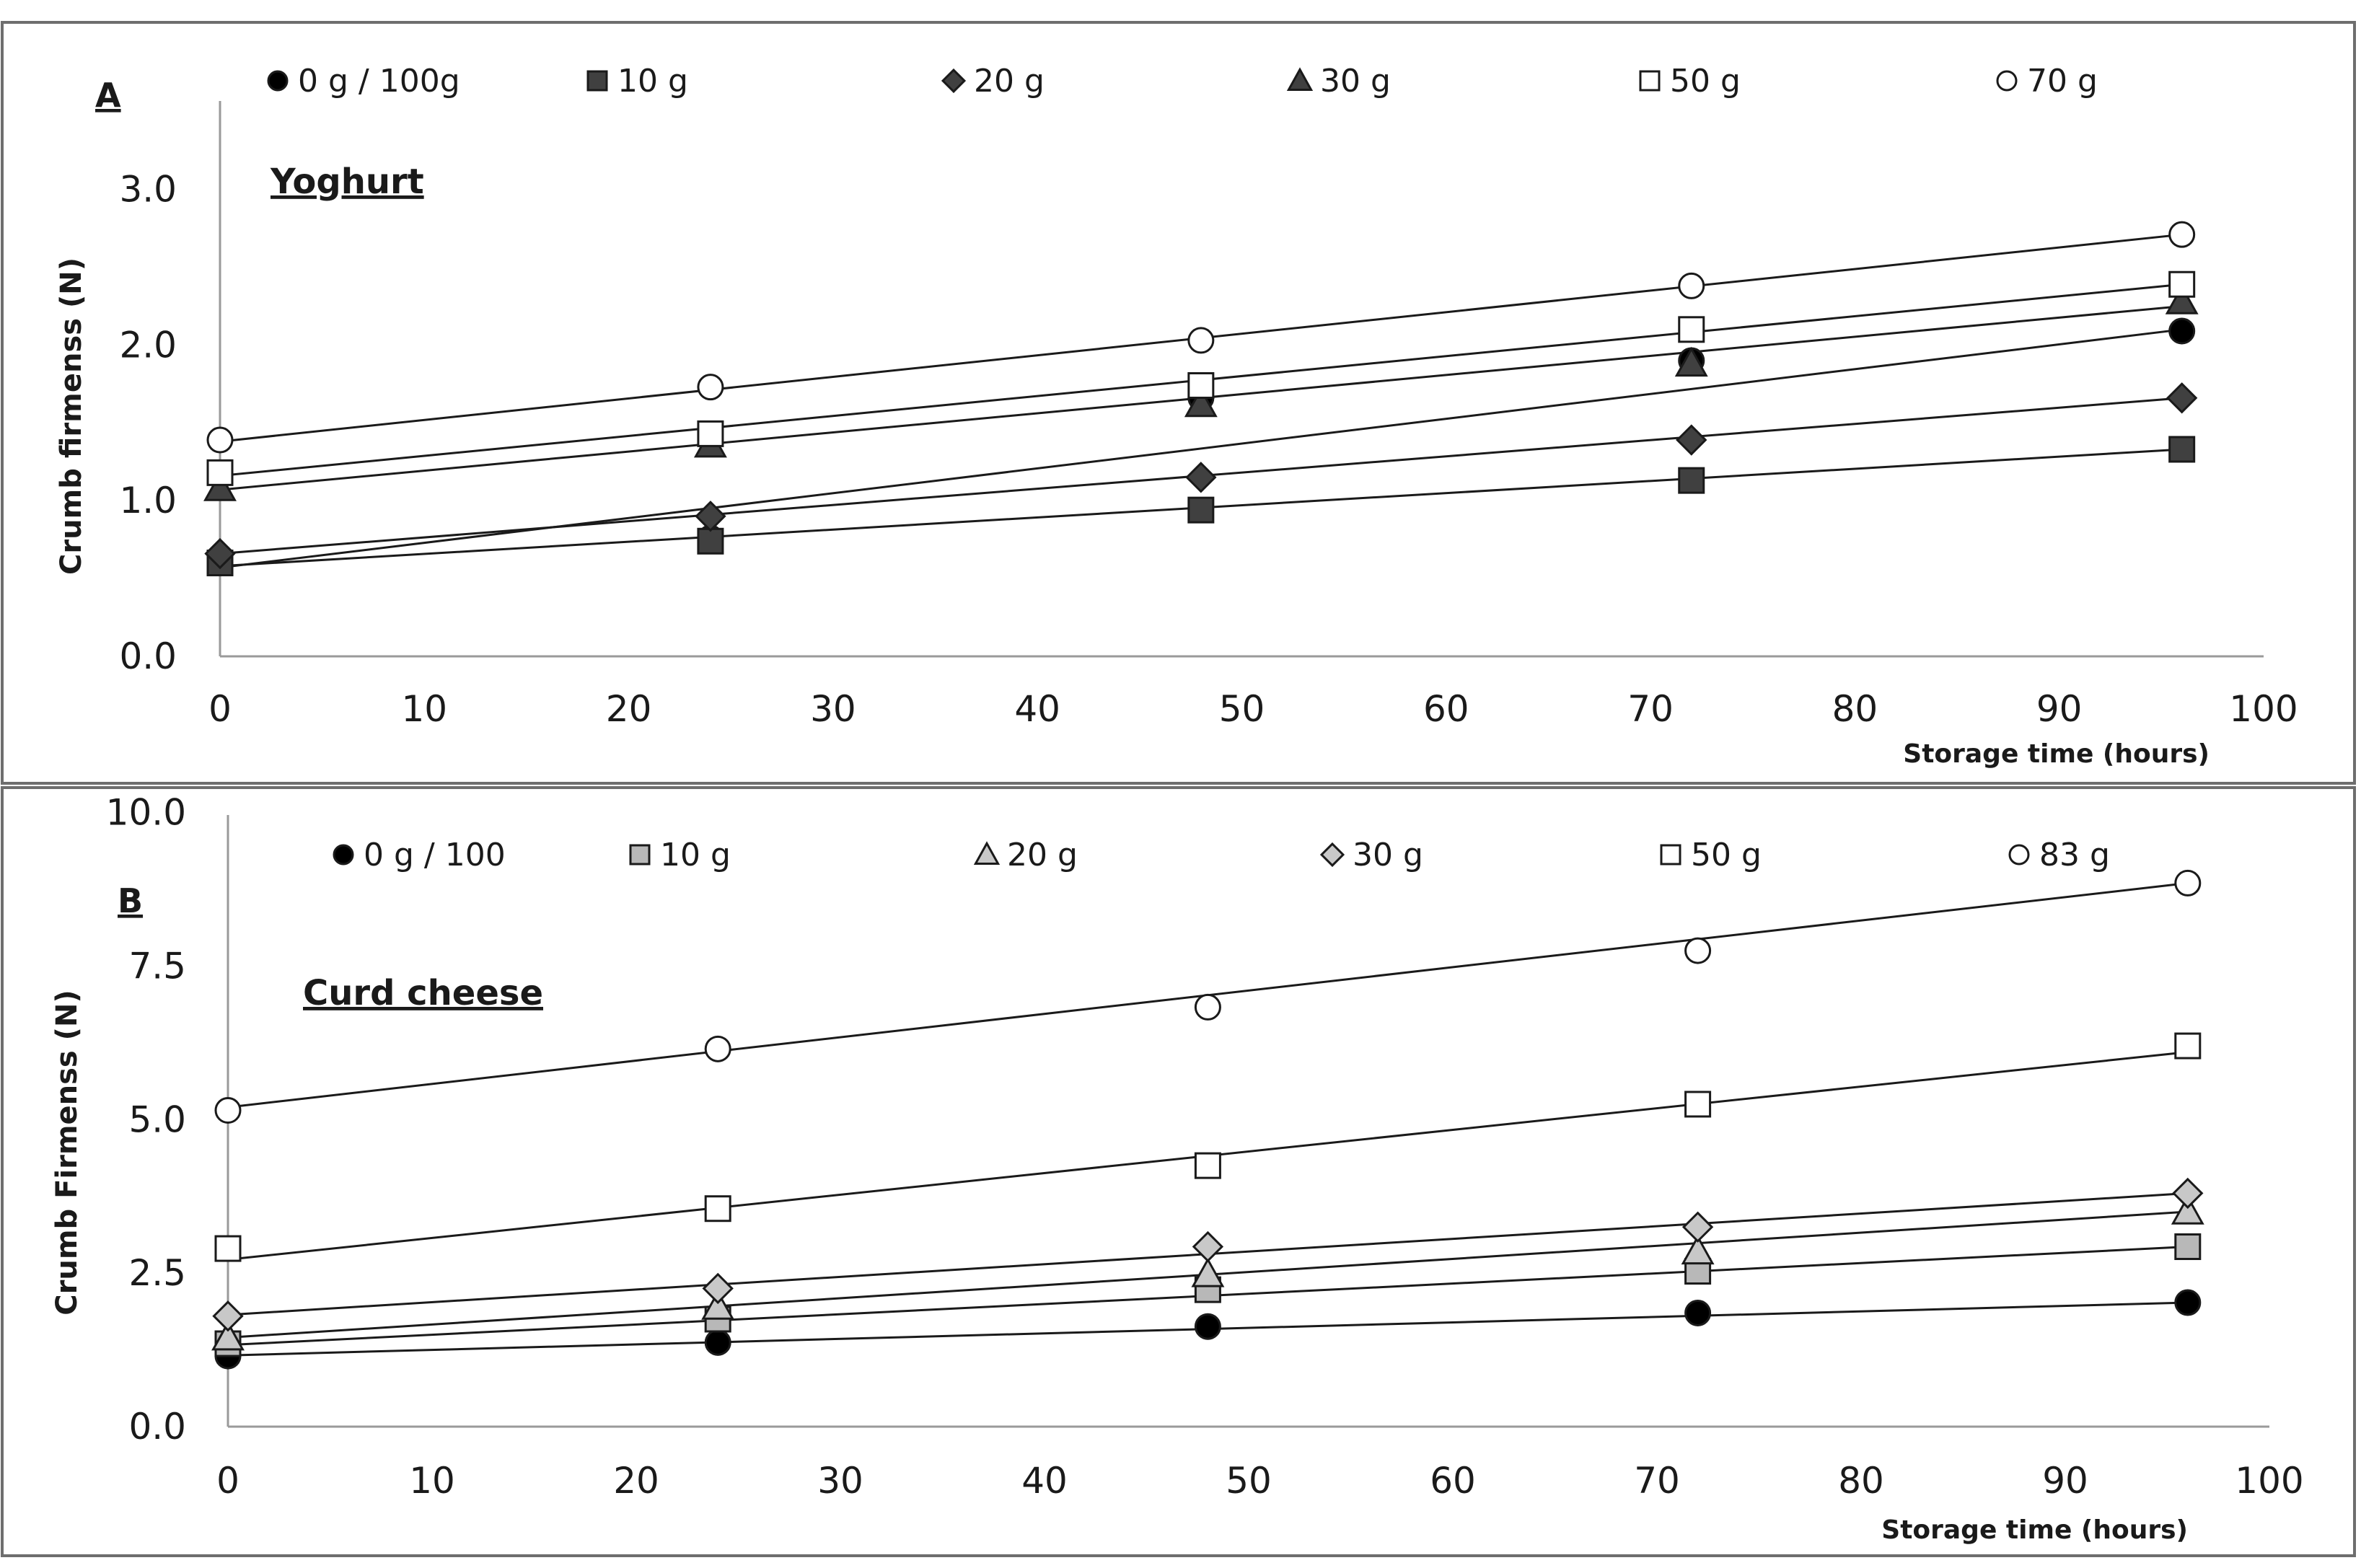 The height and width of the screenshot is (1568, 2361). Describe the element at coordinates (1453, 1481) in the screenshot. I see `panel-b-x-tick-label: 60` at that location.